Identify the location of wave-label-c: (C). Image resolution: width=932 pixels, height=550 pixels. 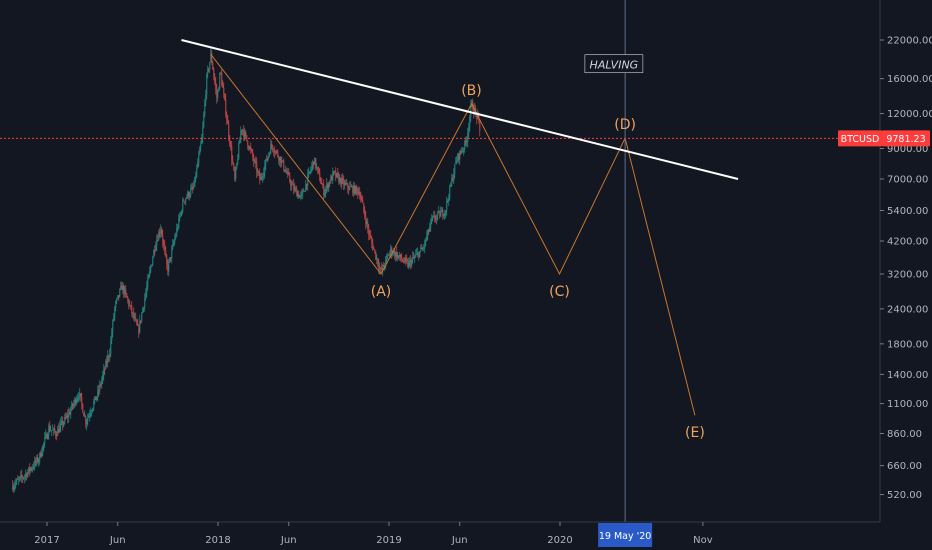
(559, 292).